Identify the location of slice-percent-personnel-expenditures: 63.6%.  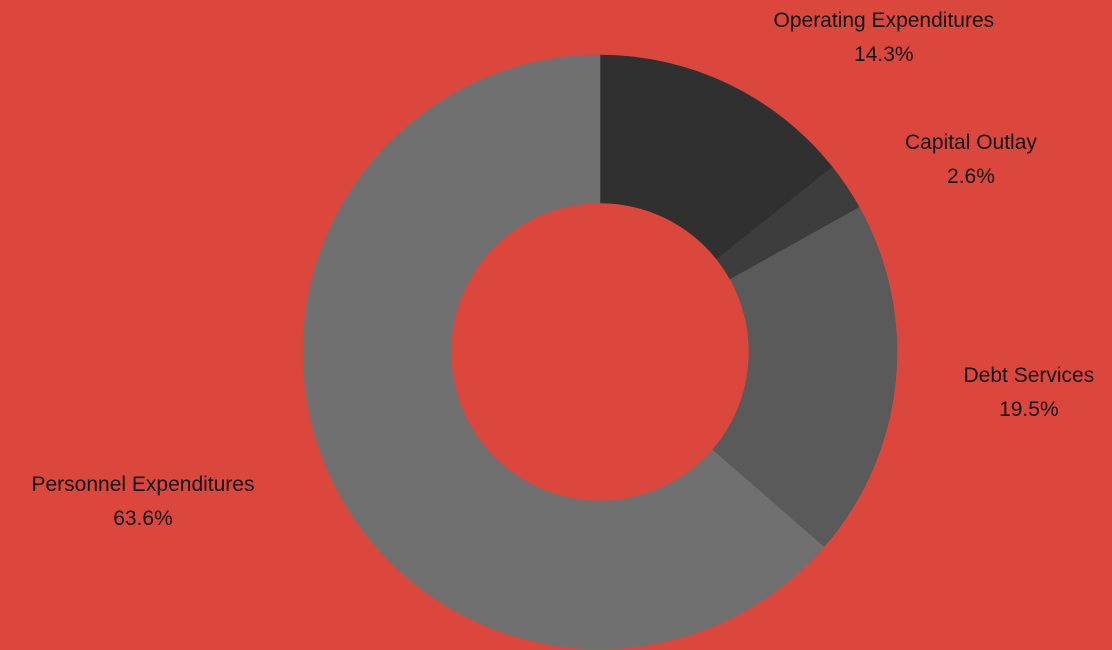
(143, 518).